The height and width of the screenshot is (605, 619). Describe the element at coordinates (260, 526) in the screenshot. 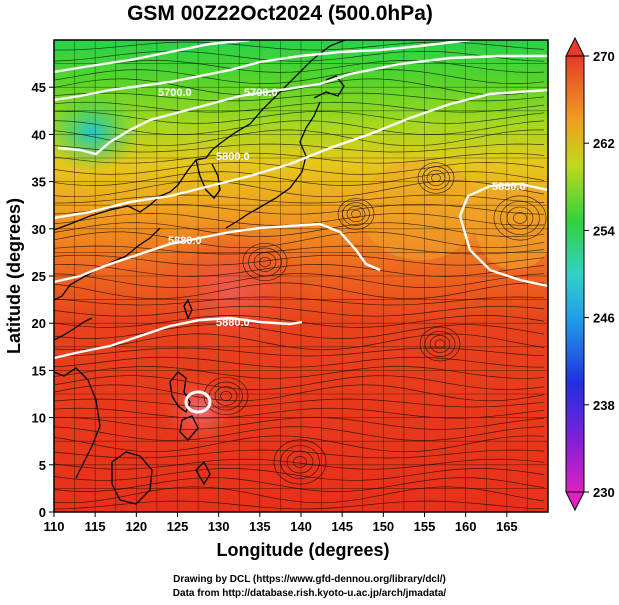

I see `x-tick-label: 135` at that location.